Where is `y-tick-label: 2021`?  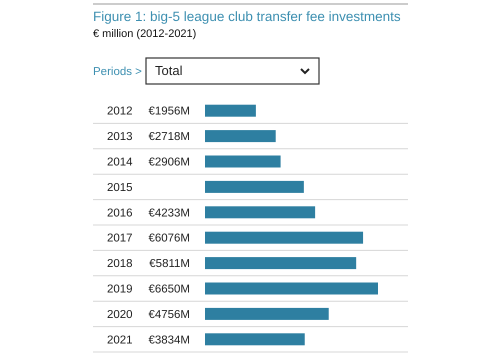 y-tick-label: 2021 is located at coordinates (120, 340).